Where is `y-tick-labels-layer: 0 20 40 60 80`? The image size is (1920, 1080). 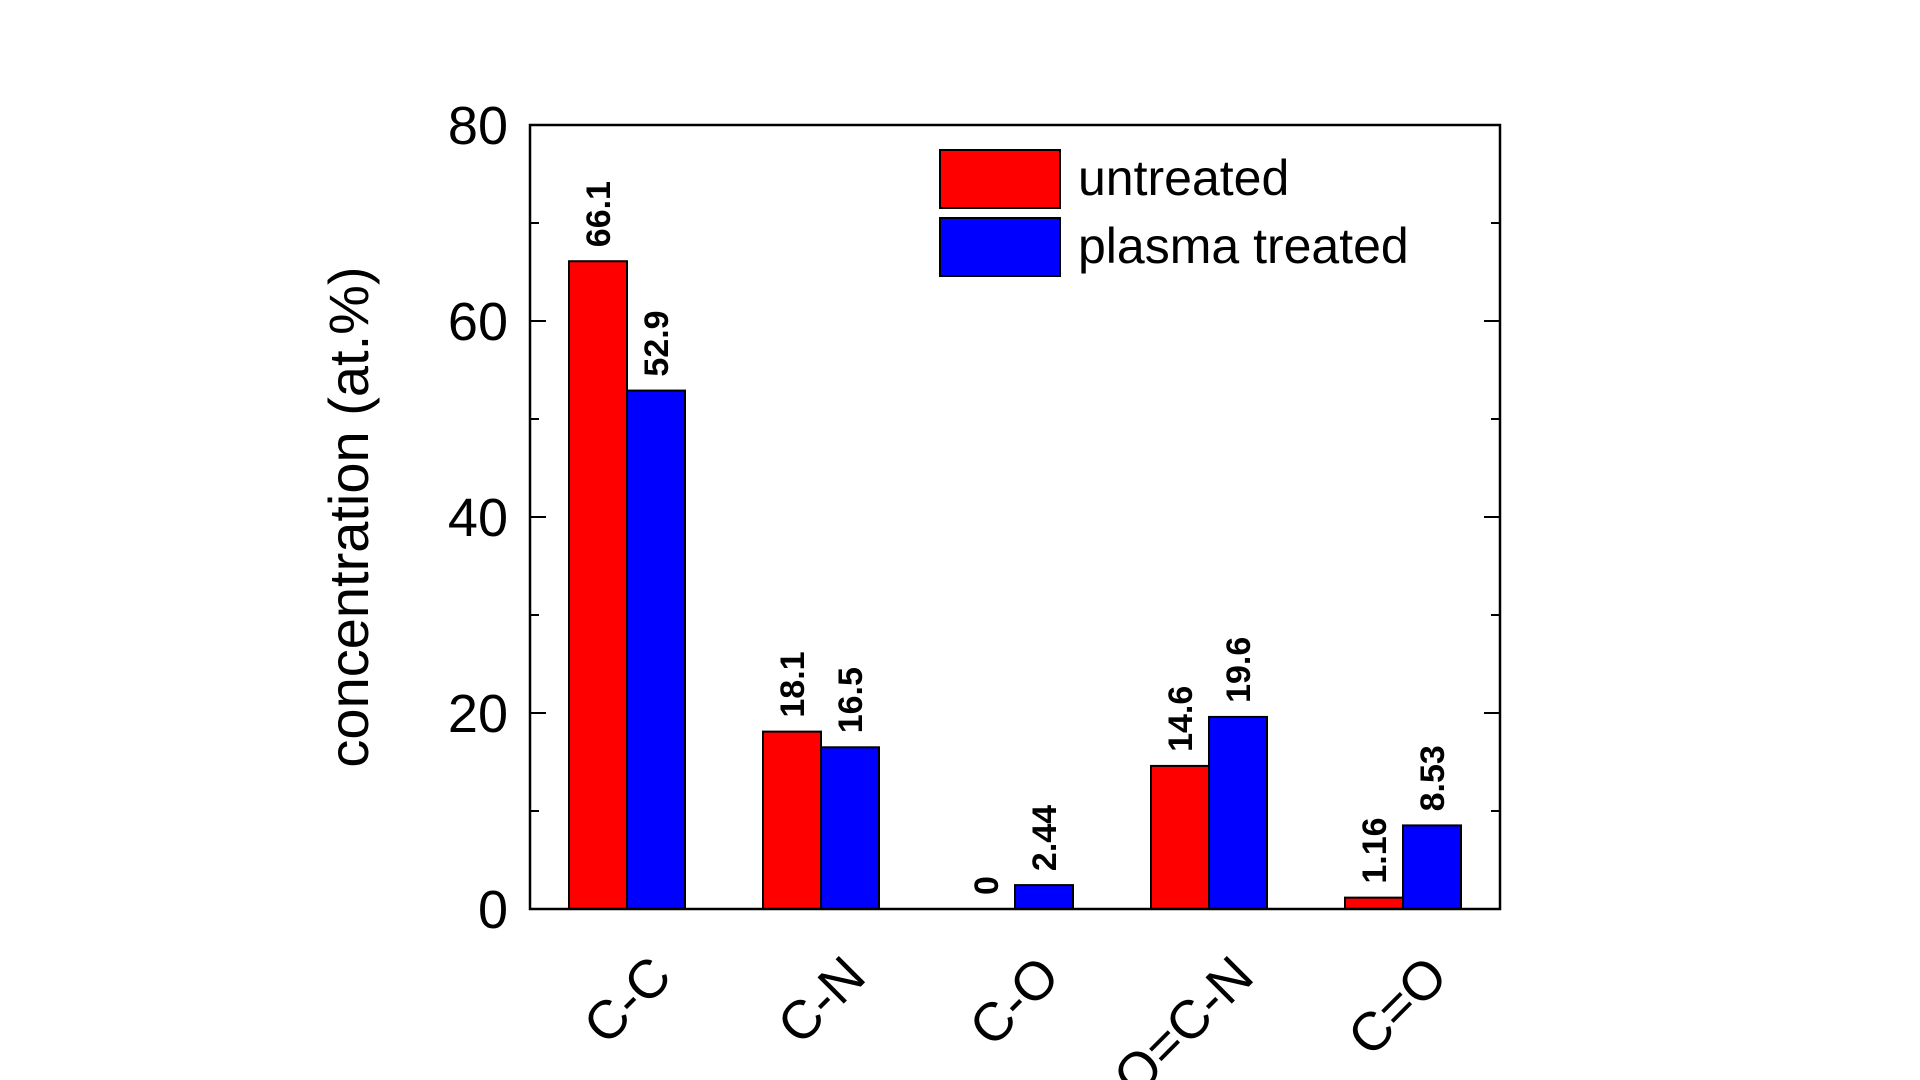
y-tick-labels-layer: 0 20 40 60 80 is located at coordinates (478, 518).